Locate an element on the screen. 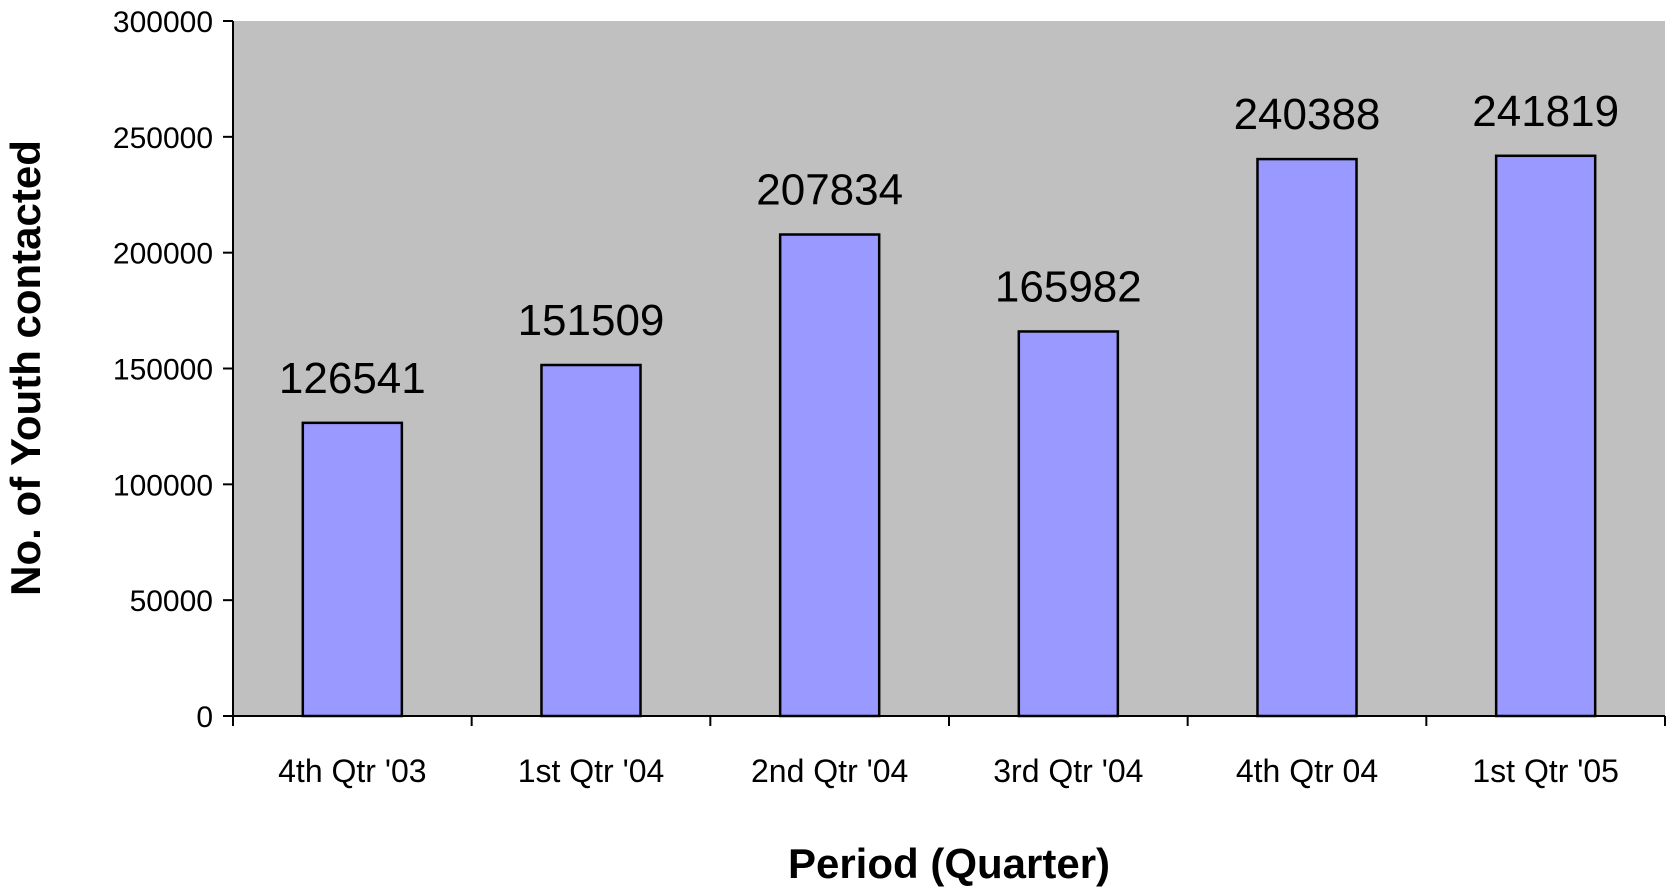 This screenshot has height=888, width=1668. x-axis-title: Period (Quarter) is located at coordinates (949, 863).